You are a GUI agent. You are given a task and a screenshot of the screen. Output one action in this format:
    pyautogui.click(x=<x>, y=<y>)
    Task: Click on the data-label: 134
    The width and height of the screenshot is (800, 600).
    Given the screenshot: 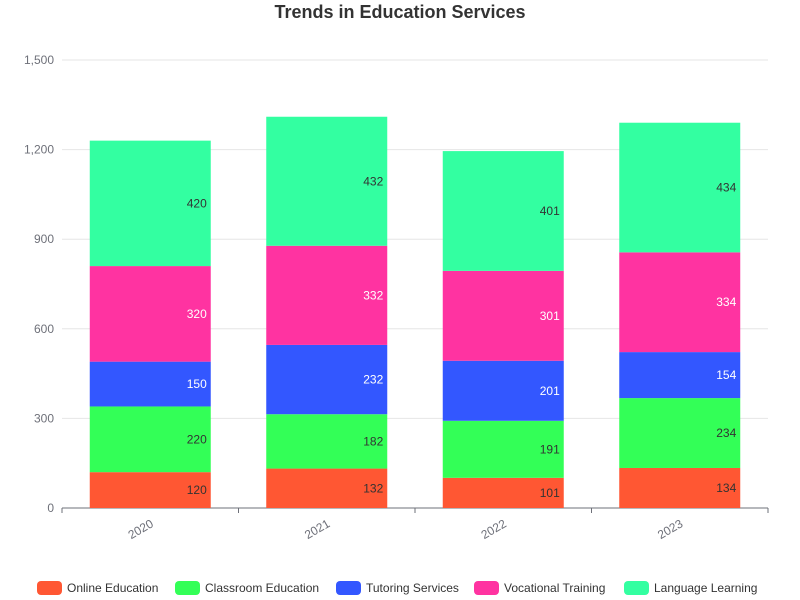 What is the action you would take?
    pyautogui.click(x=726, y=488)
    